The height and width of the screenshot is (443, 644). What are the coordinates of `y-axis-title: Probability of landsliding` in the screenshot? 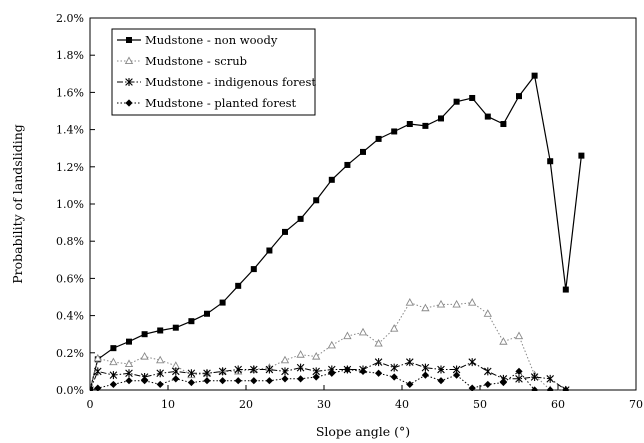 It's located at (17, 204).